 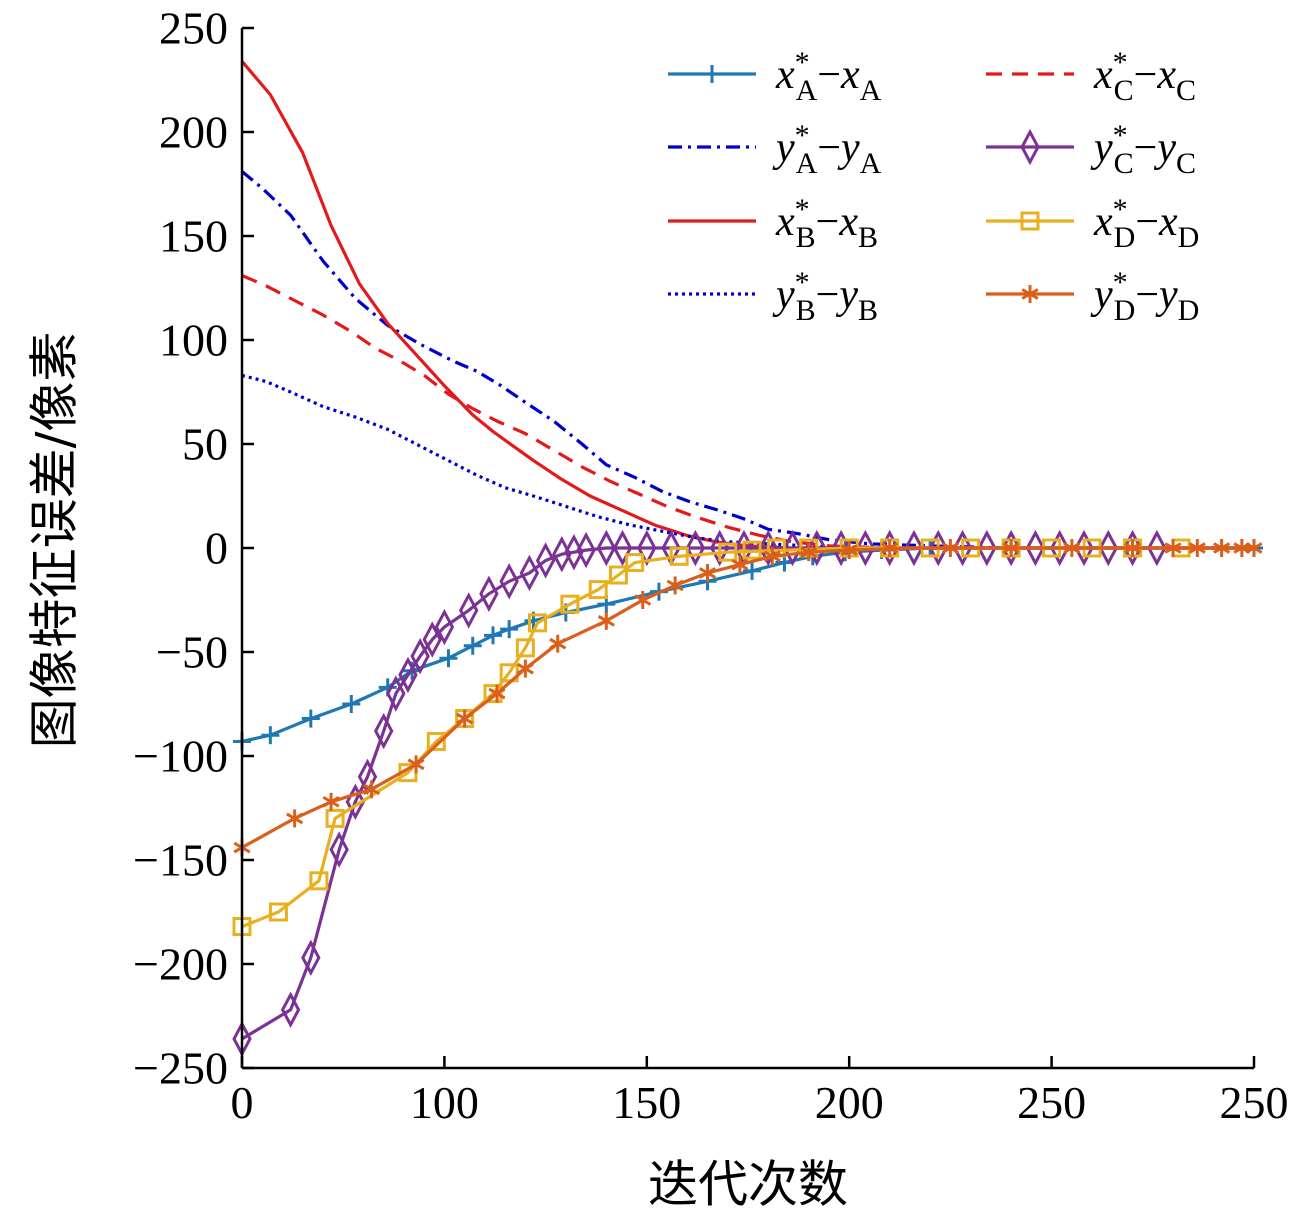 What do you see at coordinates (180, 1068) in the screenshot?
I see `y-tick-label: −250` at bounding box center [180, 1068].